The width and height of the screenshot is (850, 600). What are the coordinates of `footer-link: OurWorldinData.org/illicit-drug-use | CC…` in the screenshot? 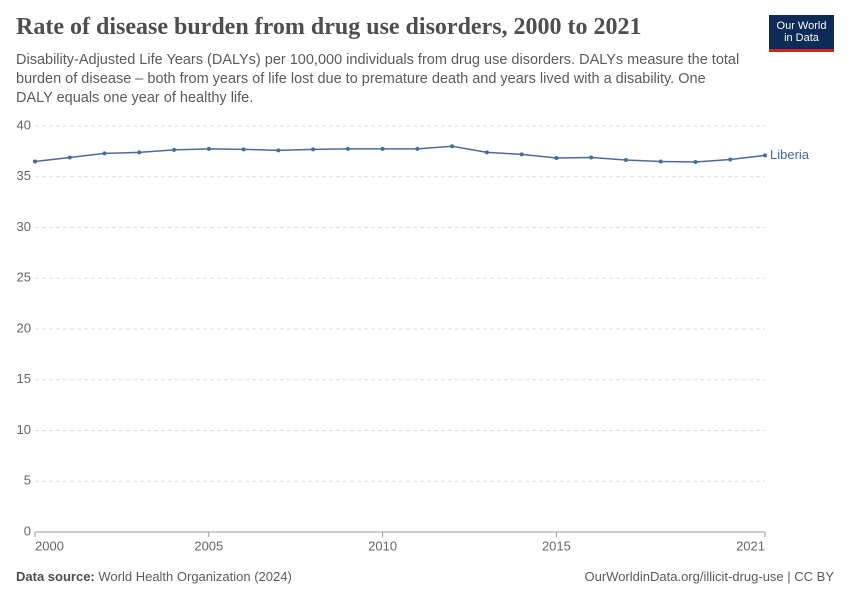 It's located at (709, 576).